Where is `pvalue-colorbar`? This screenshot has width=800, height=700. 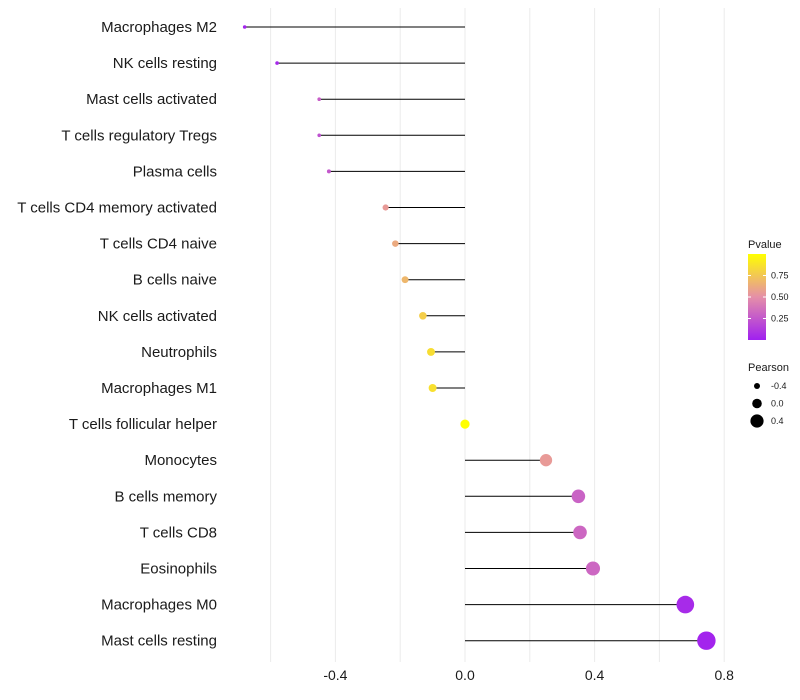
pvalue-colorbar is located at coordinates (757, 297).